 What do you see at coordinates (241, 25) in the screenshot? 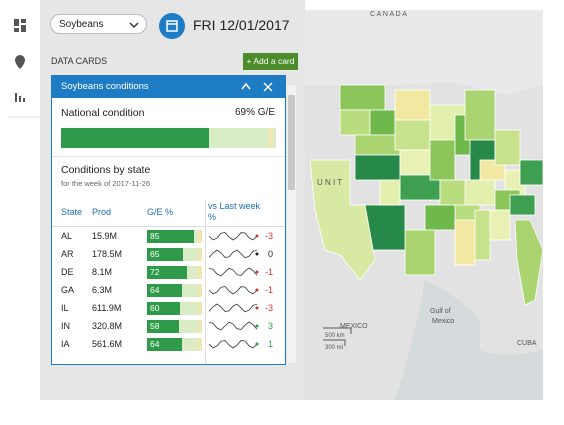
I see `date-label: FRI 12/01/2017` at bounding box center [241, 25].